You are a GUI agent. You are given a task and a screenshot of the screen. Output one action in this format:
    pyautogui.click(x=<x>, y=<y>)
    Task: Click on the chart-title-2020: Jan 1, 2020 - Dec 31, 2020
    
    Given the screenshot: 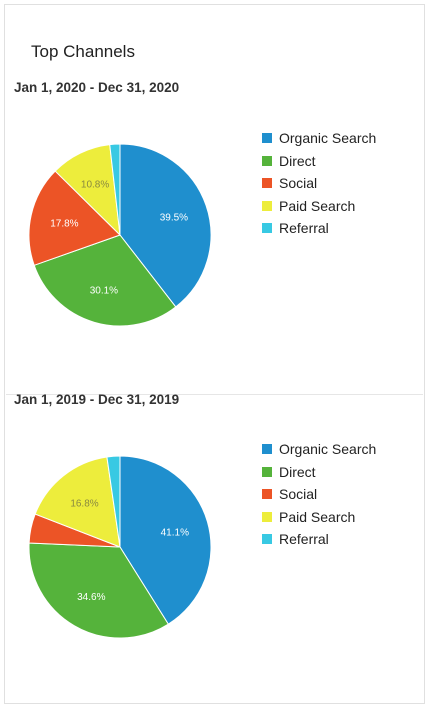 What is the action you would take?
    pyautogui.click(x=97, y=87)
    